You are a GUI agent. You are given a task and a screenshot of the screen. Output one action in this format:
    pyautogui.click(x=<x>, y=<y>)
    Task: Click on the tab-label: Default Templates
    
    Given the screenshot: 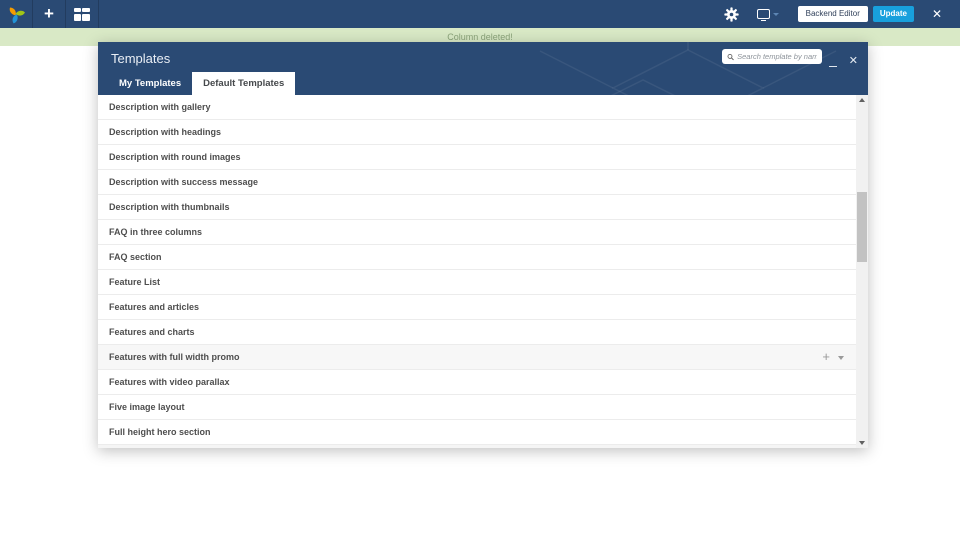 What is the action you would take?
    pyautogui.click(x=244, y=83)
    